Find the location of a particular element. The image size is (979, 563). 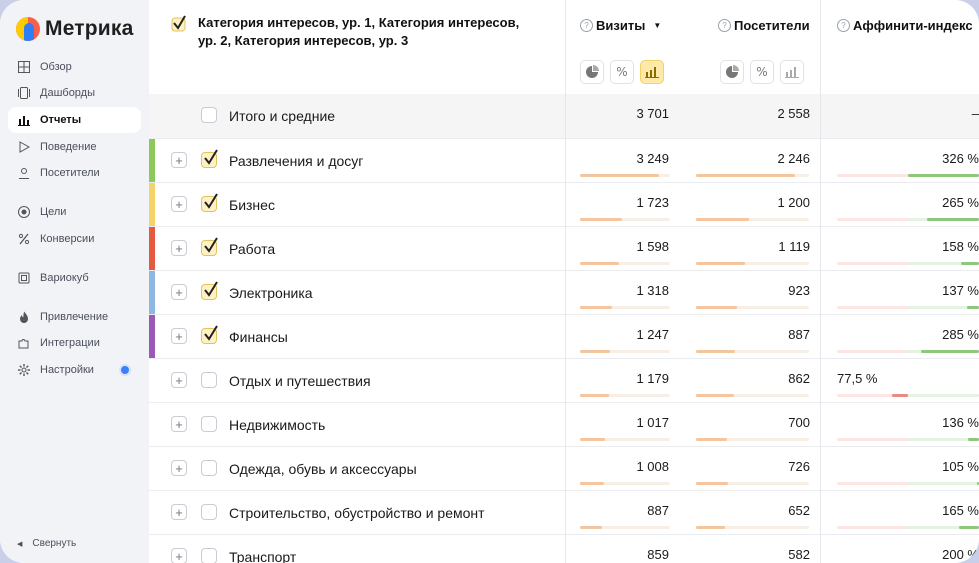

row-name: Финансы is located at coordinates (258, 337).